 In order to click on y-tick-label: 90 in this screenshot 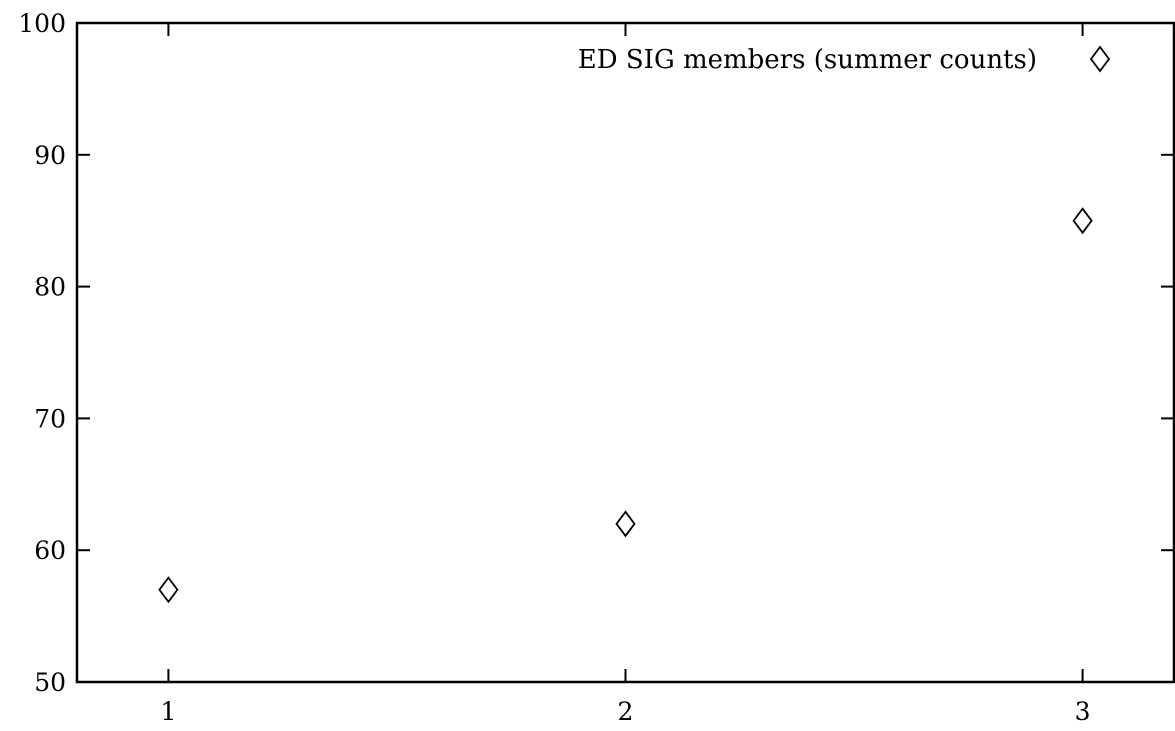, I will do `click(50, 155)`.